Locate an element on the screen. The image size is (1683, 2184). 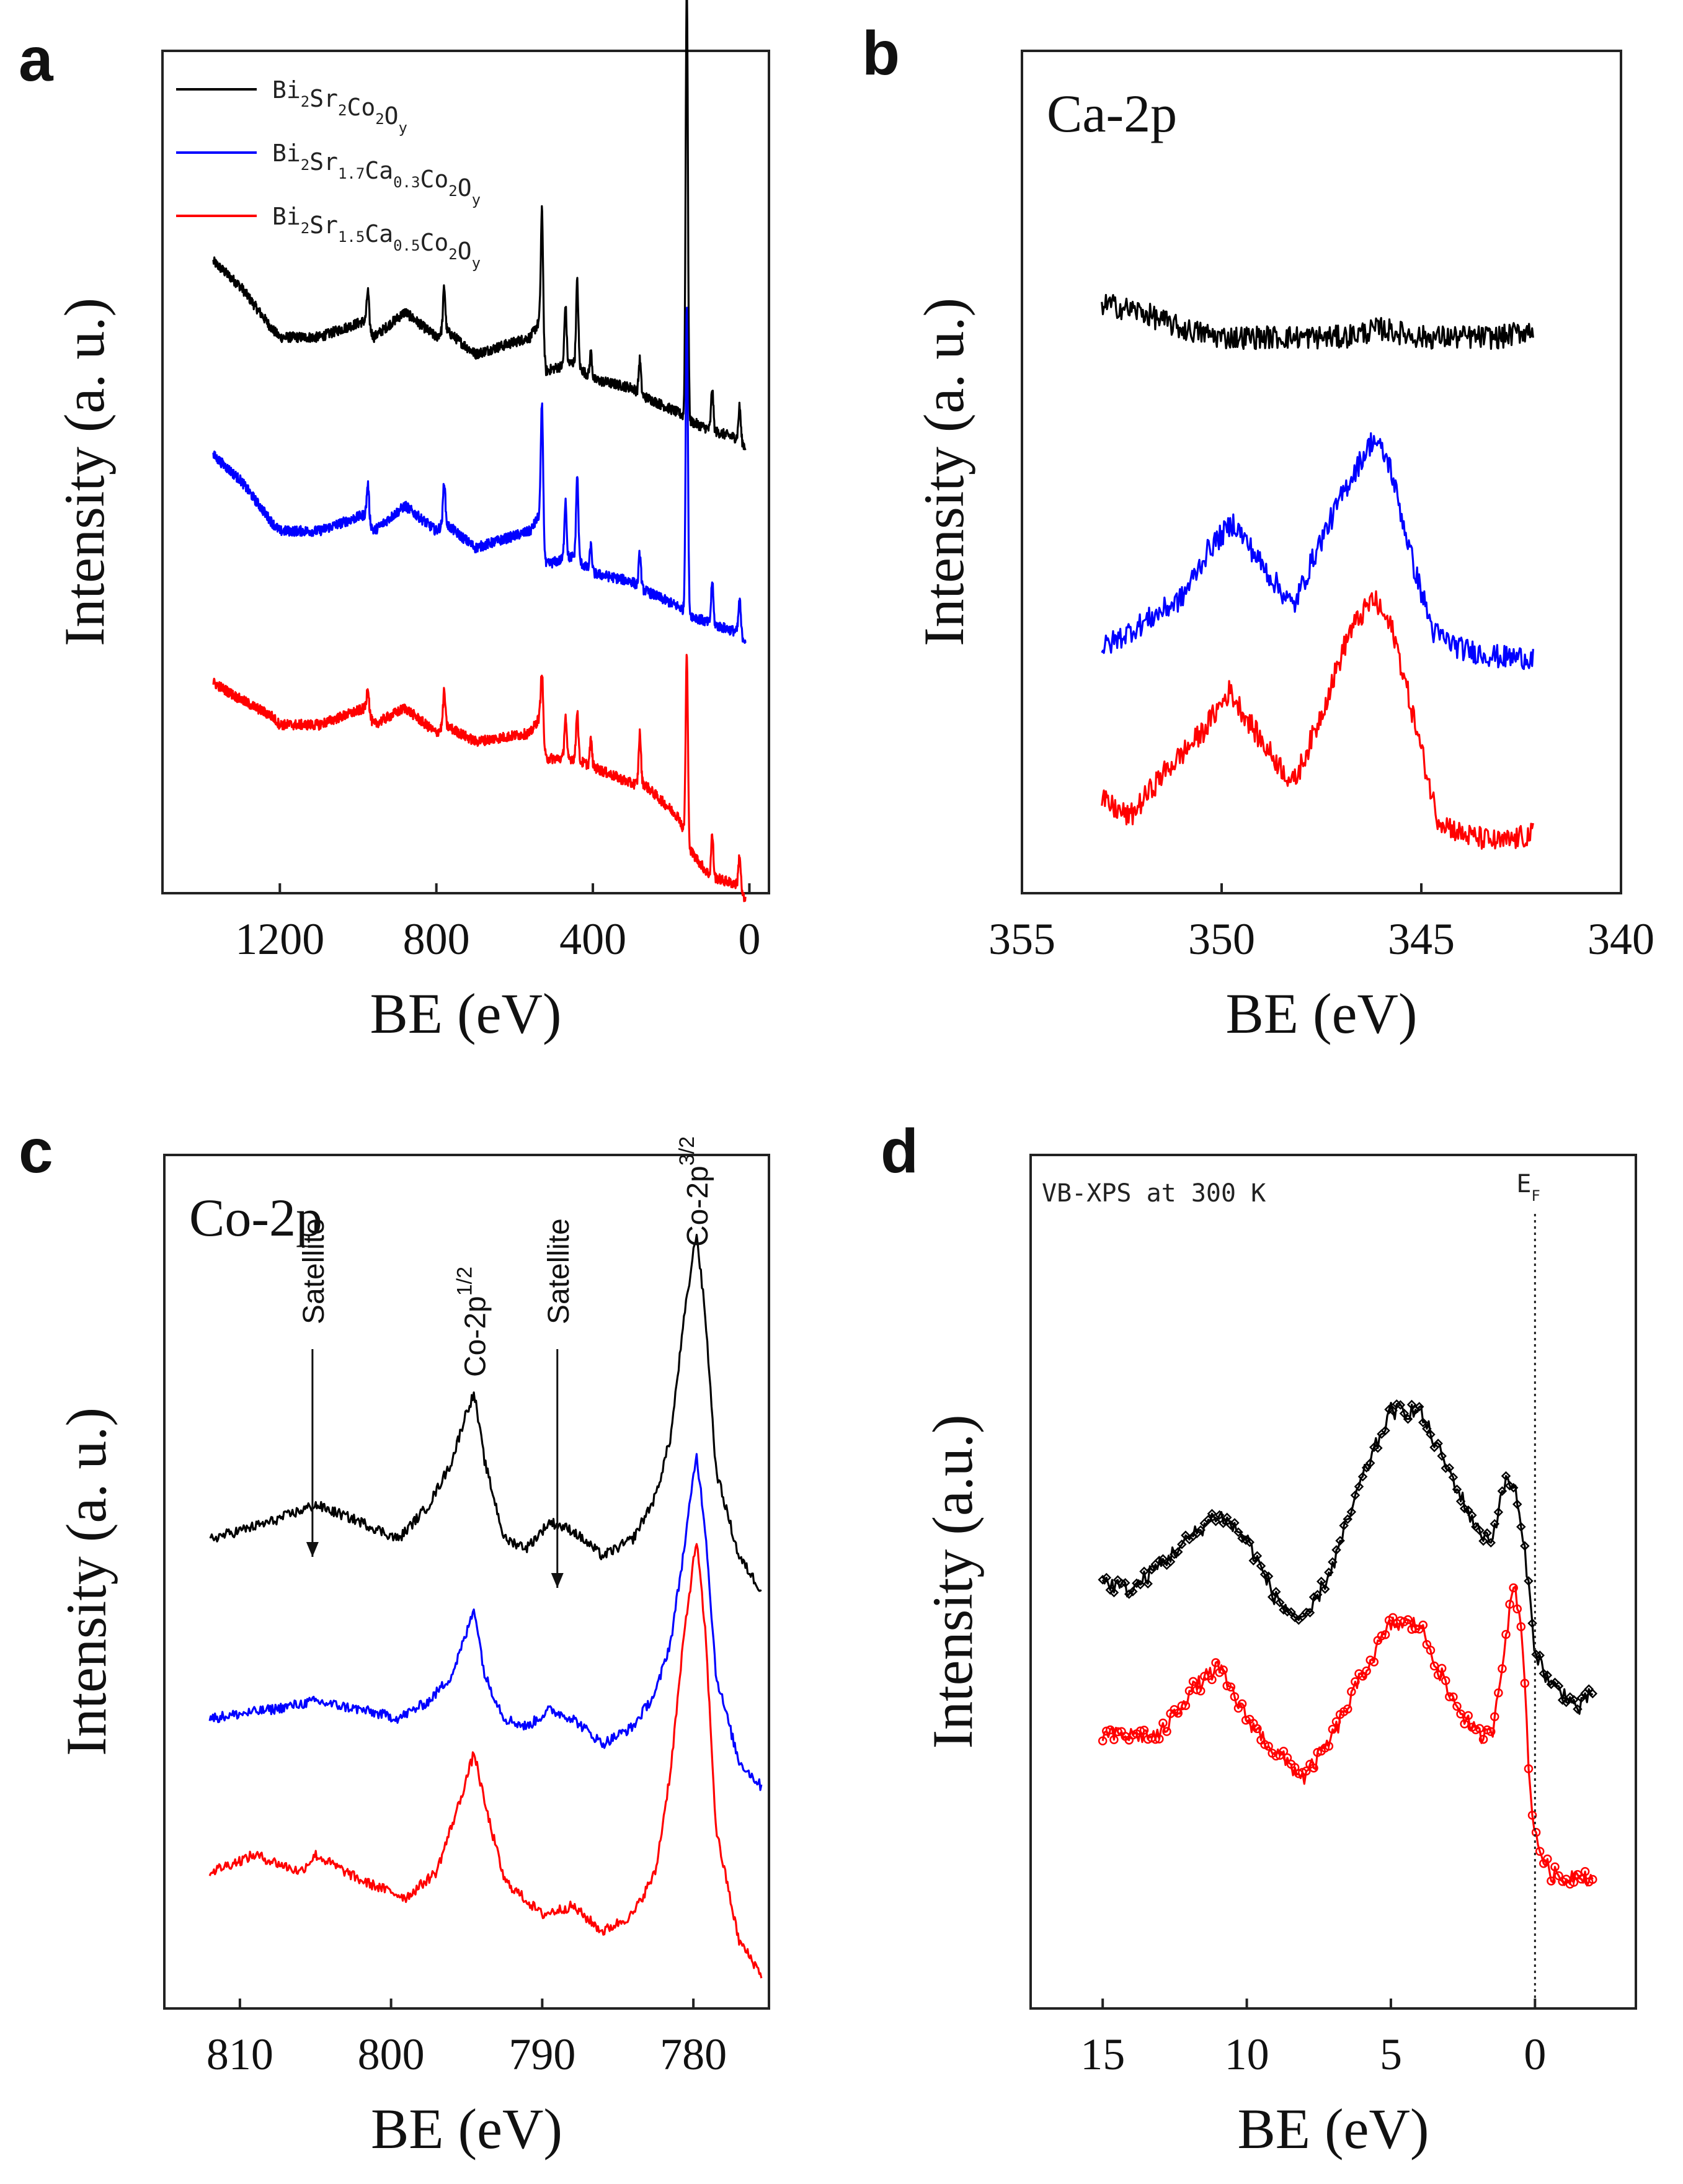
x-axis-title-a: BE (eV) is located at coordinates (466, 1014).